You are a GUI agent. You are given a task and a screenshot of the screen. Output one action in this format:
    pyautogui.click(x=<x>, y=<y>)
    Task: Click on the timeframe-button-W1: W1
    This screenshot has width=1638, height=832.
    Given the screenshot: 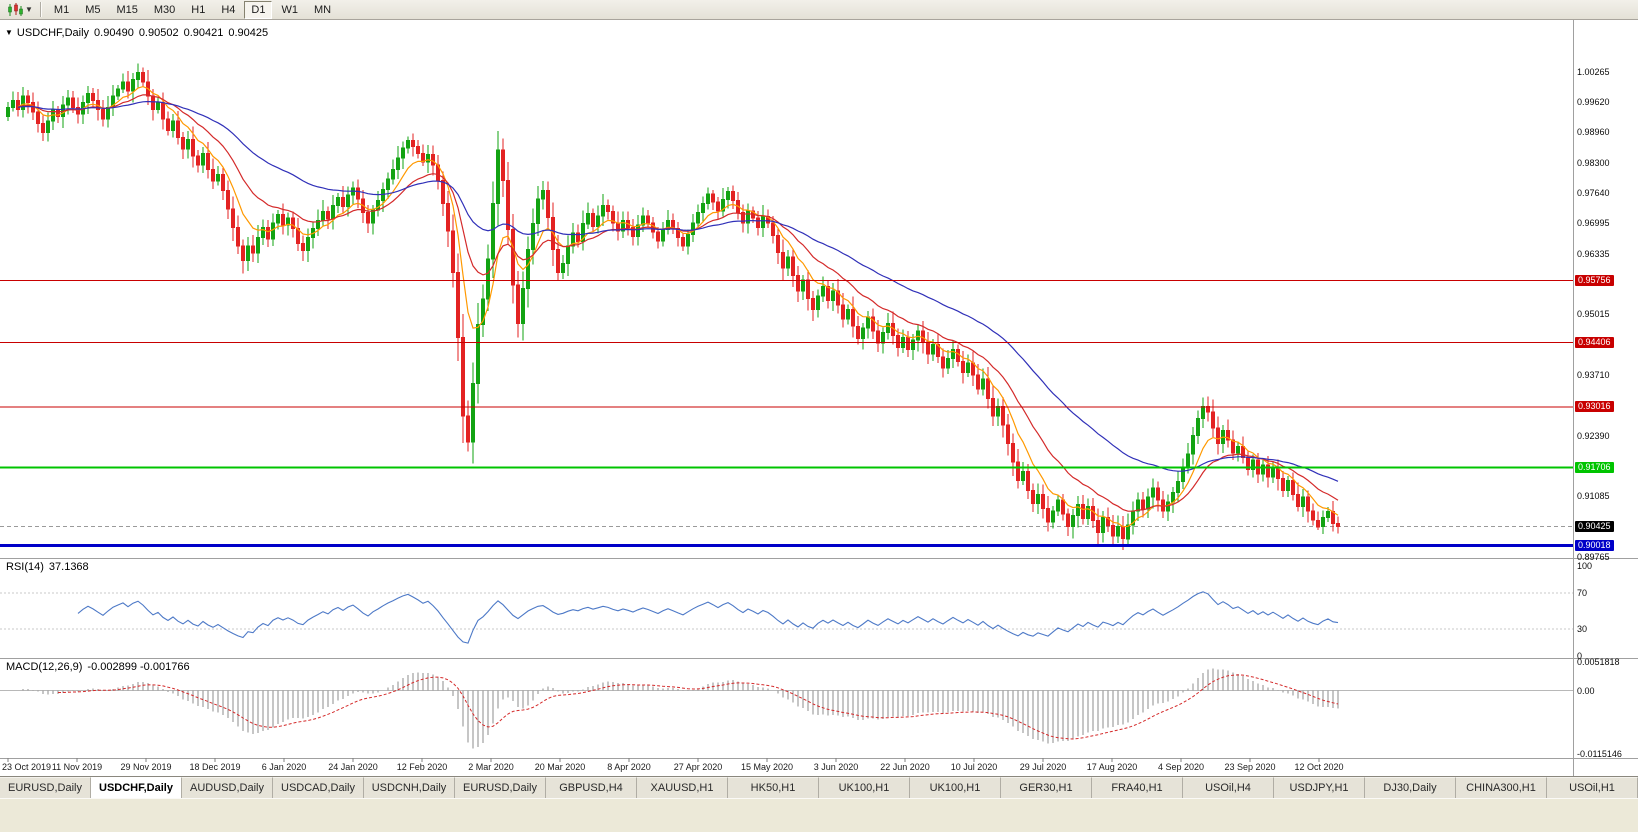 What is the action you would take?
    pyautogui.click(x=289, y=9)
    